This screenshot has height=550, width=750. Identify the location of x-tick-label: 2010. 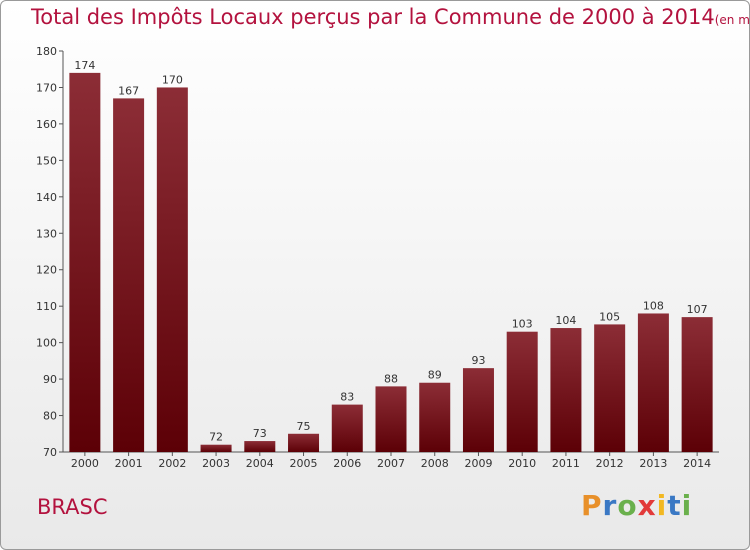
(522, 463).